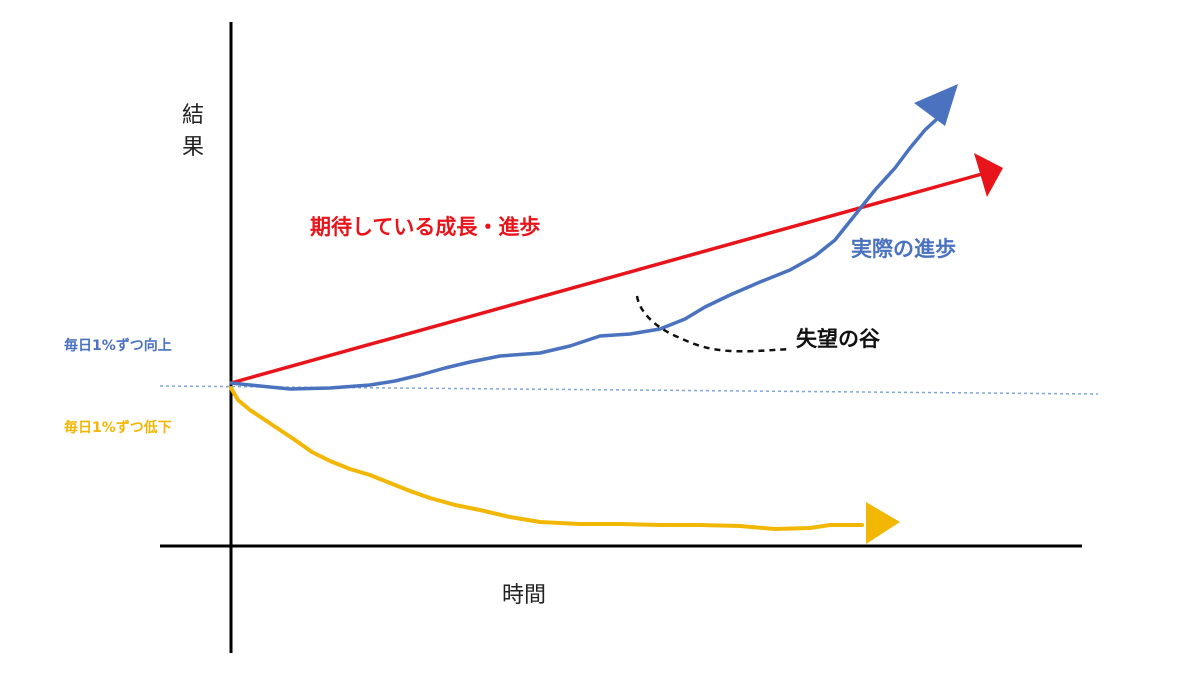 The width and height of the screenshot is (1200, 675). What do you see at coordinates (118, 346) in the screenshot?
I see `daily-improve-label: 毎日1%ずつ向上` at bounding box center [118, 346].